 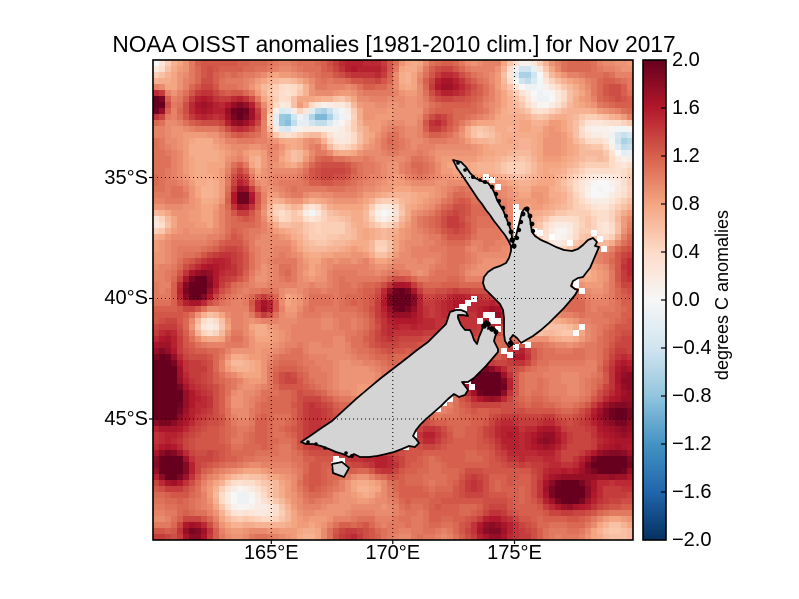 I want to click on svg-text: 0.4, so click(x=686, y=252).